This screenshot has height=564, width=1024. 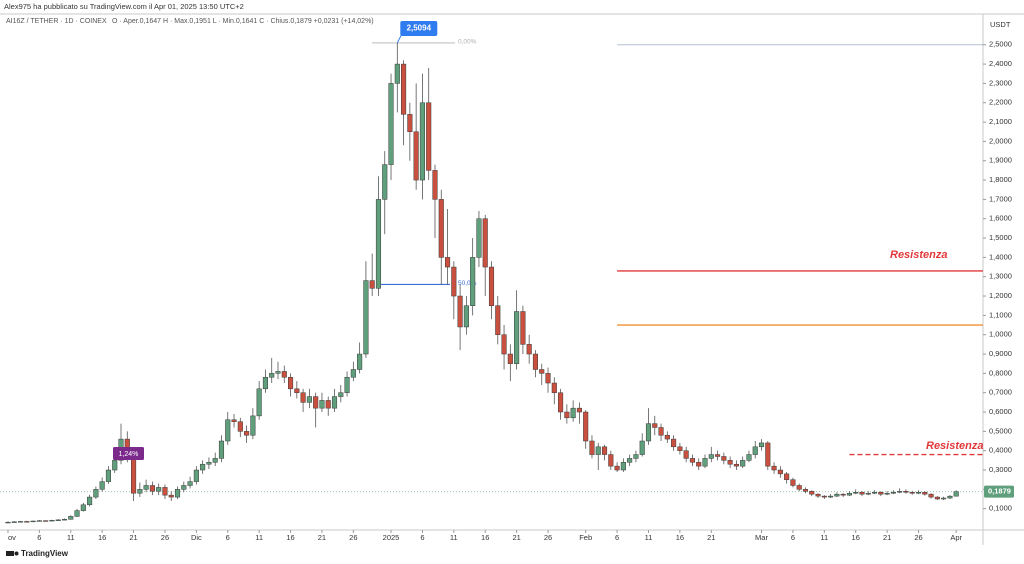 I want to click on tag-box, so click(x=128, y=453).